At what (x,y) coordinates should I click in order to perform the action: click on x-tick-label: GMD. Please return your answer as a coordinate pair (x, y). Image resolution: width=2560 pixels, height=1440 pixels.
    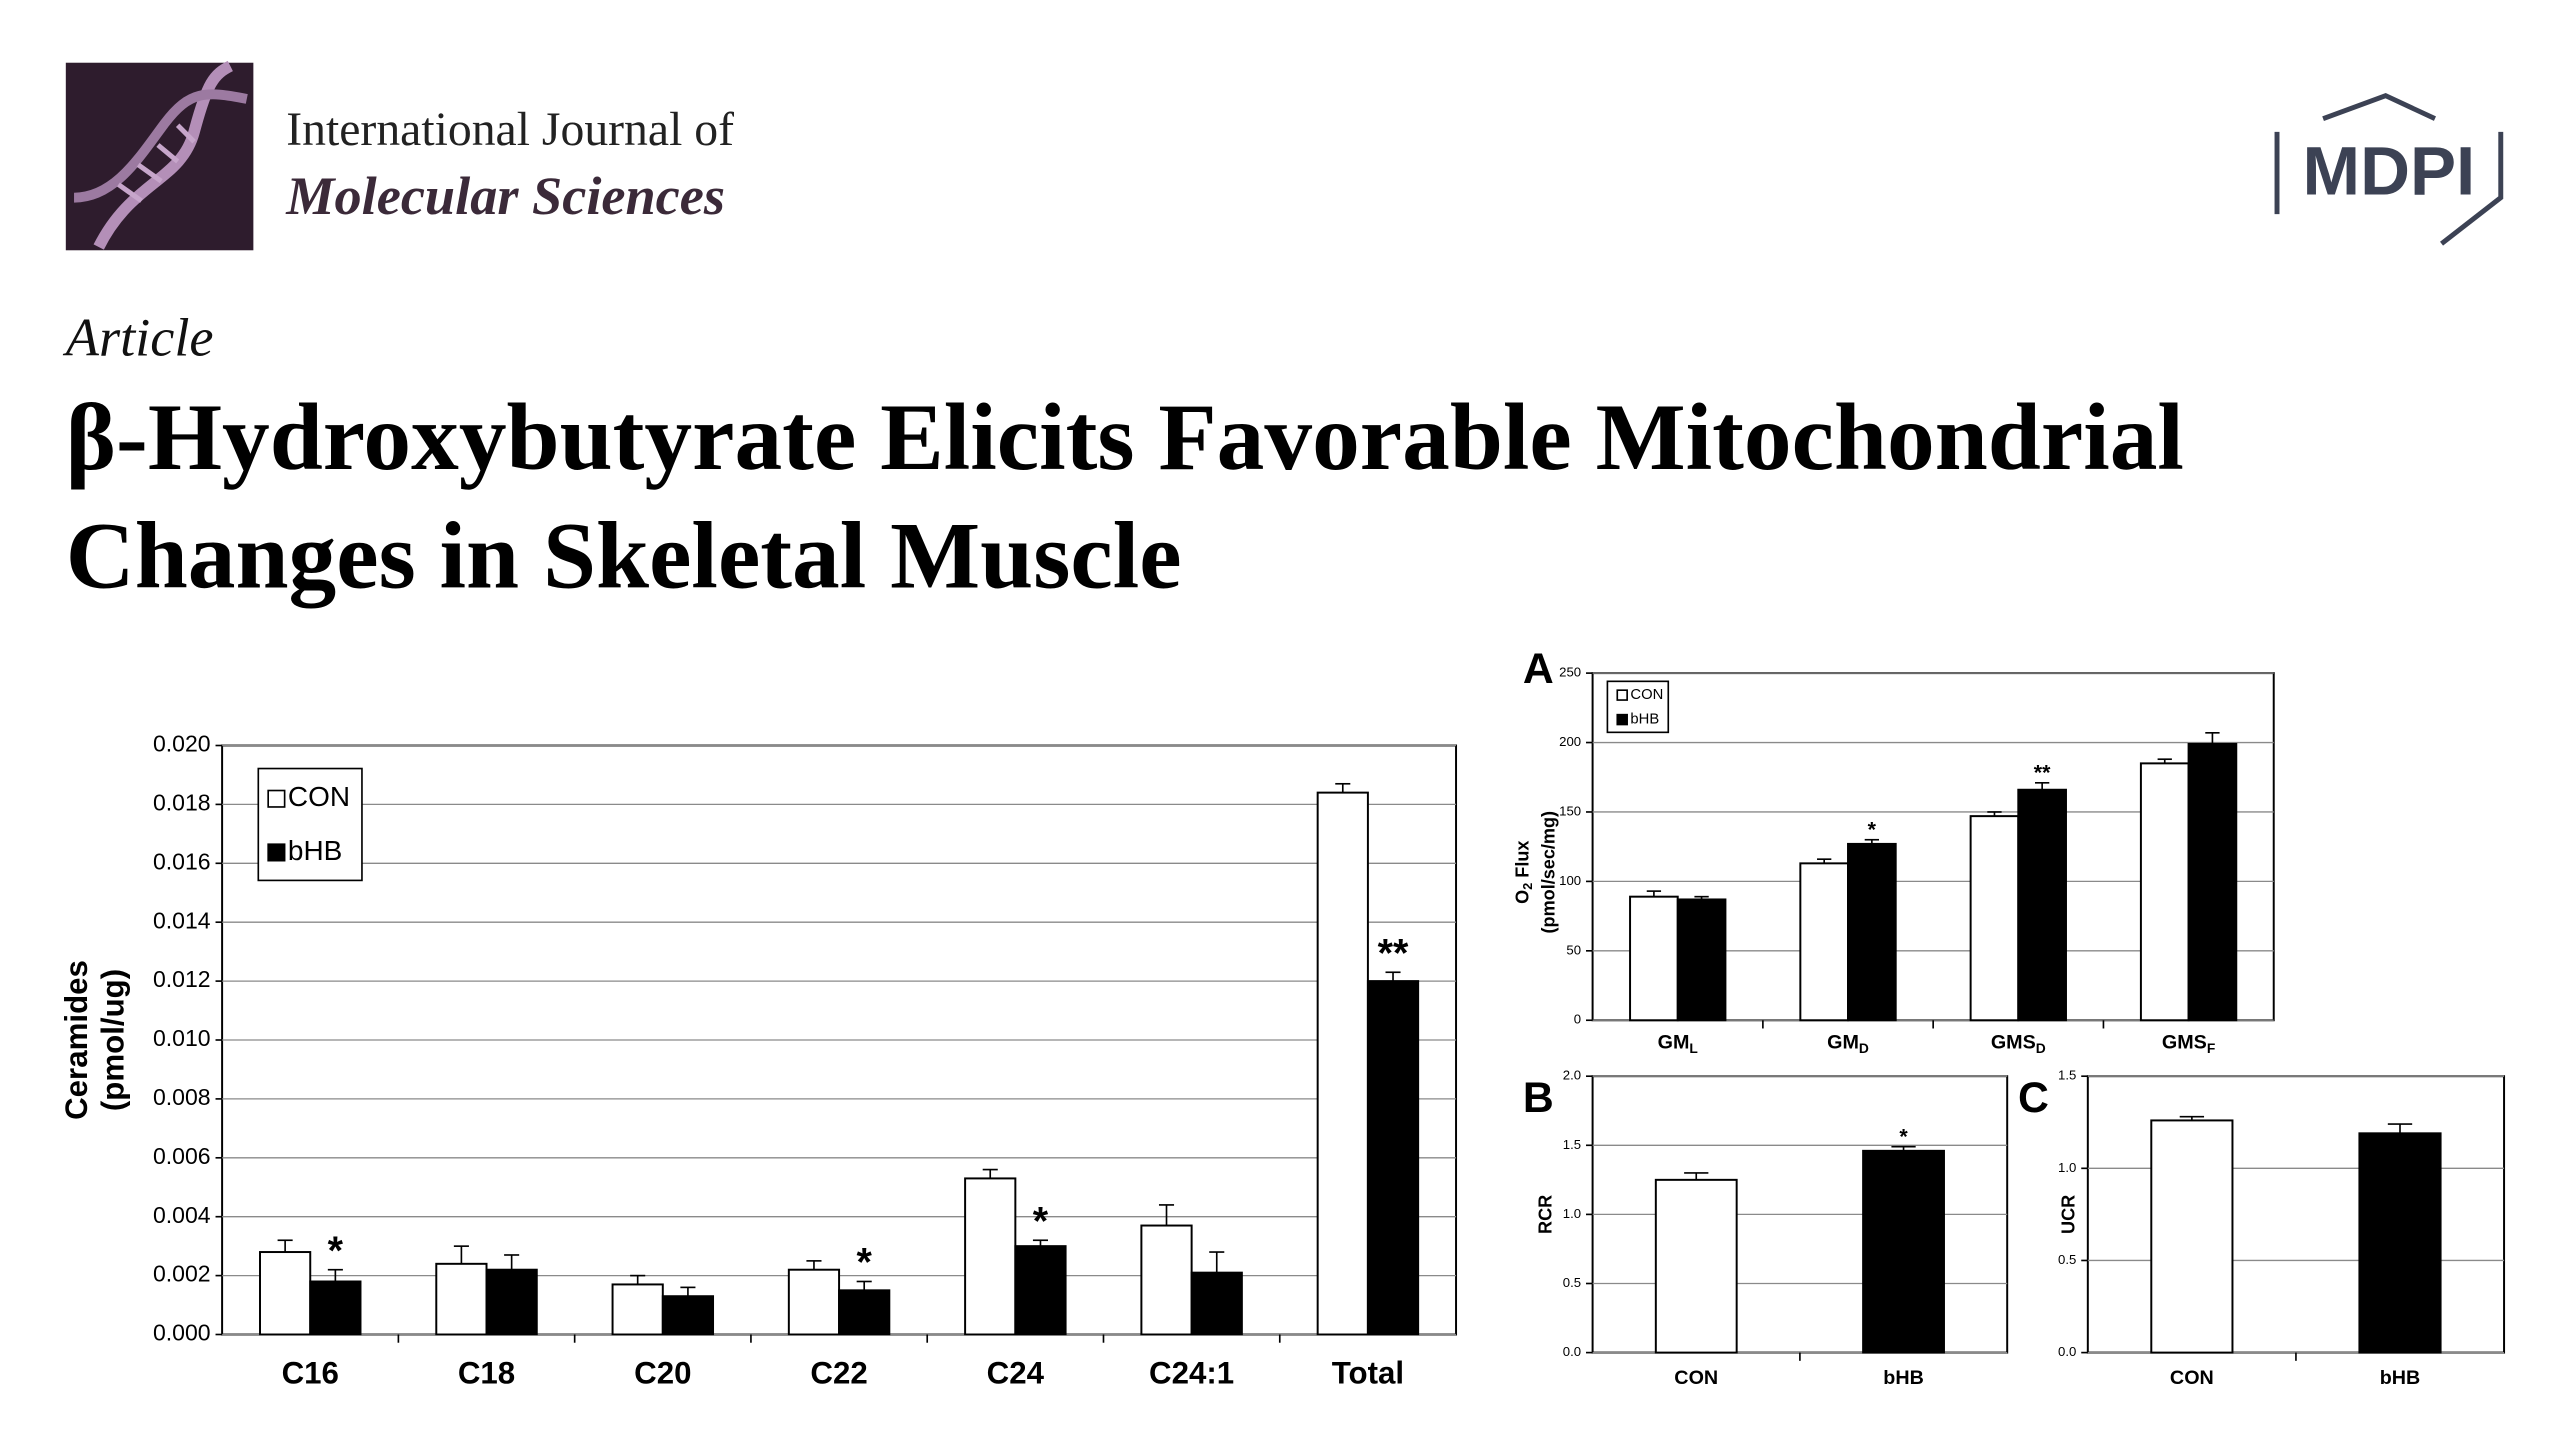
    Looking at the image, I should click on (1848, 1044).